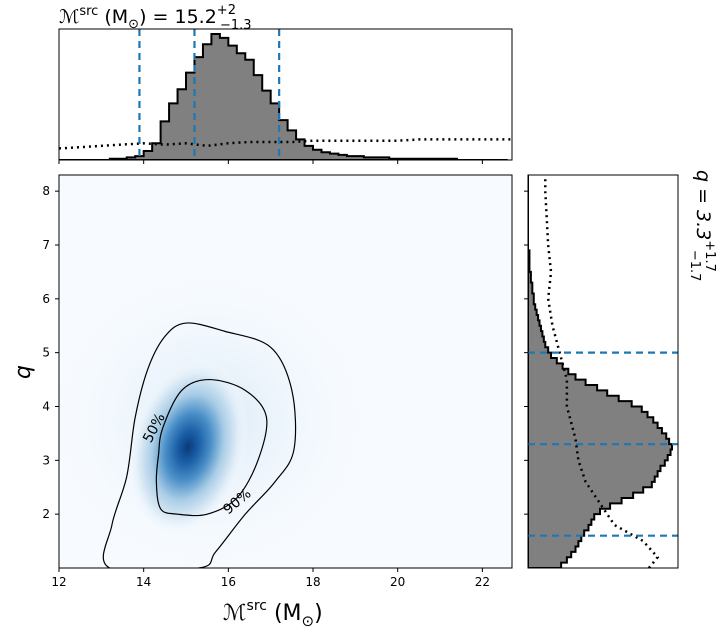 This screenshot has height=636, width=726. What do you see at coordinates (270, 162) in the screenshot?
I see `x-marginal-ticks` at bounding box center [270, 162].